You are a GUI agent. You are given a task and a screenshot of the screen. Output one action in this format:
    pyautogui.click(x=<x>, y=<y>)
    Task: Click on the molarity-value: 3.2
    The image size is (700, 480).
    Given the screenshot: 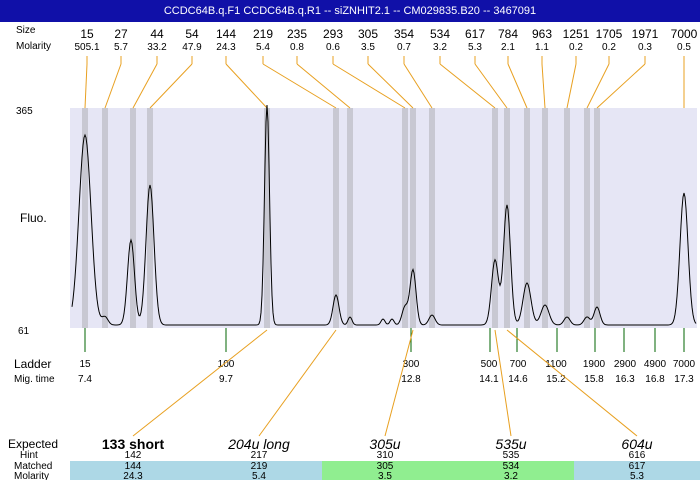 What is the action you would take?
    pyautogui.click(x=511, y=475)
    